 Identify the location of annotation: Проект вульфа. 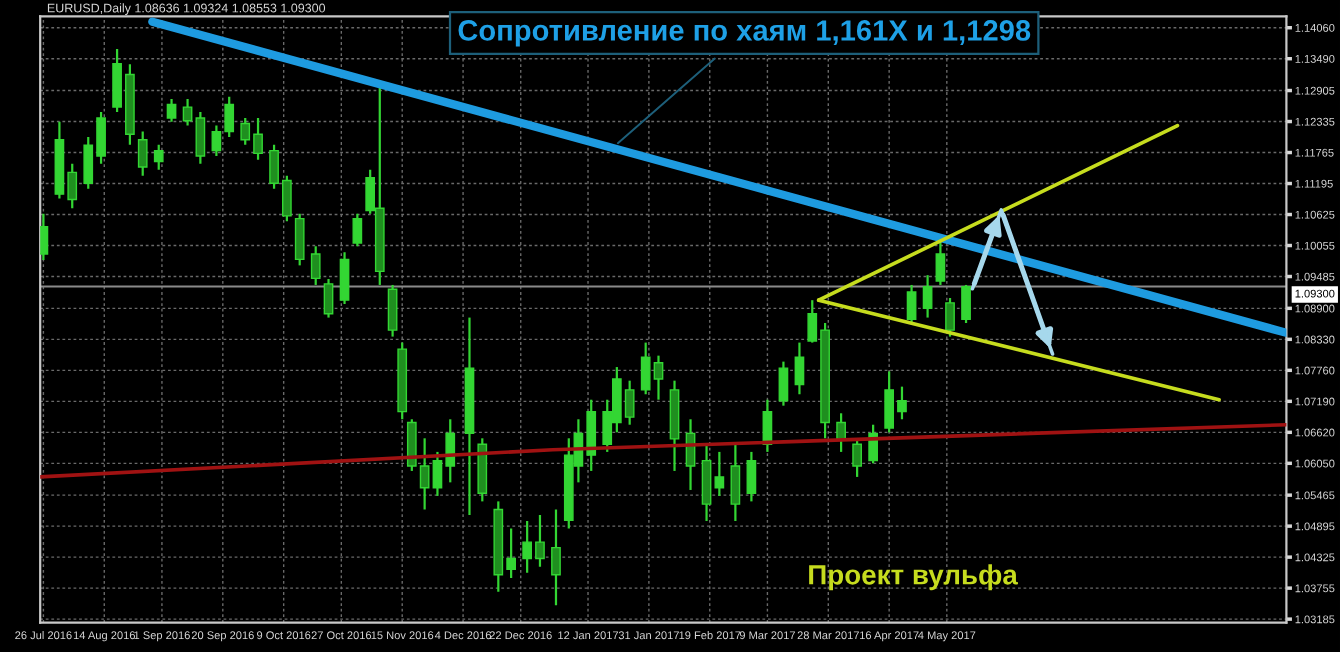
(913, 577).